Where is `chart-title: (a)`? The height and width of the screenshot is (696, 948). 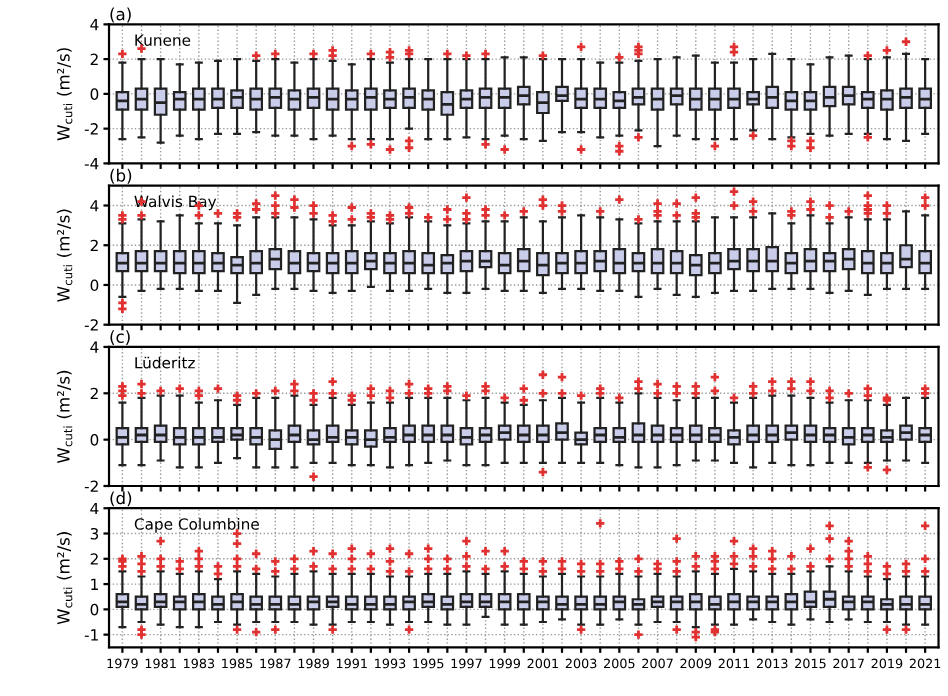
chart-title: (a) is located at coordinates (120, 15).